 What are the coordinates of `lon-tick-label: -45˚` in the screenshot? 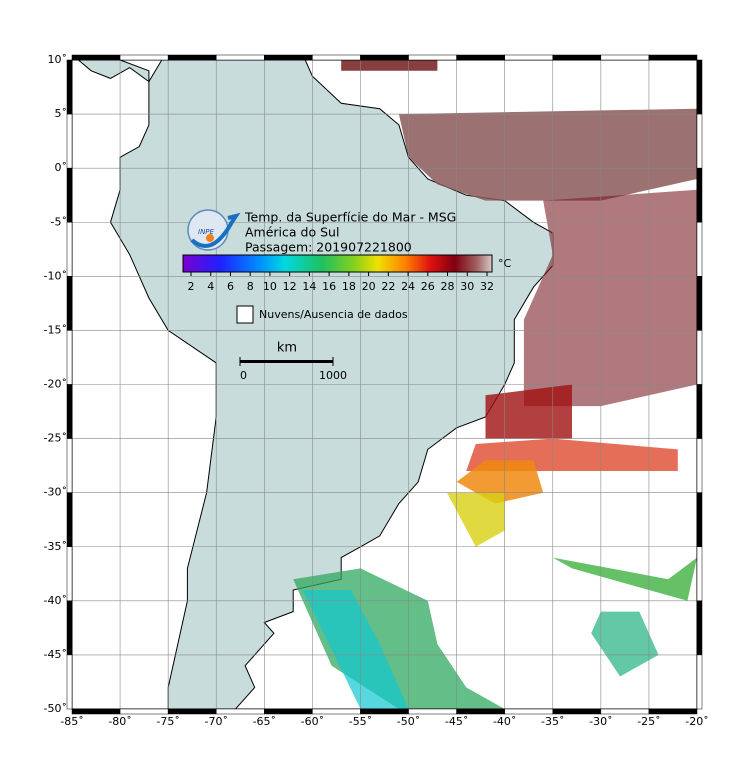 It's located at (456, 721).